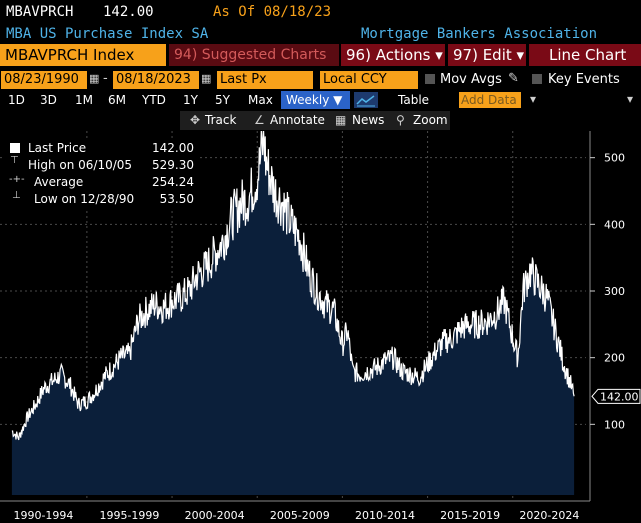  What do you see at coordinates (154, 100) in the screenshot?
I see `period-ytd-button: YTD` at bounding box center [154, 100].